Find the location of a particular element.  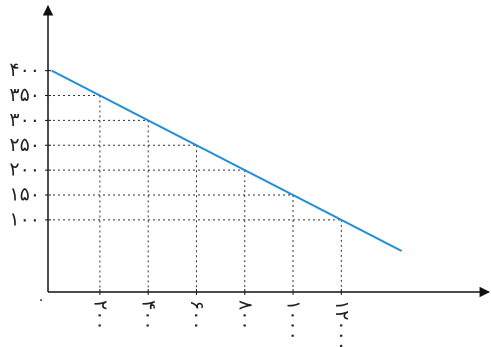

x-tick-label: ۱۰۰۰ is located at coordinates (294, 320).